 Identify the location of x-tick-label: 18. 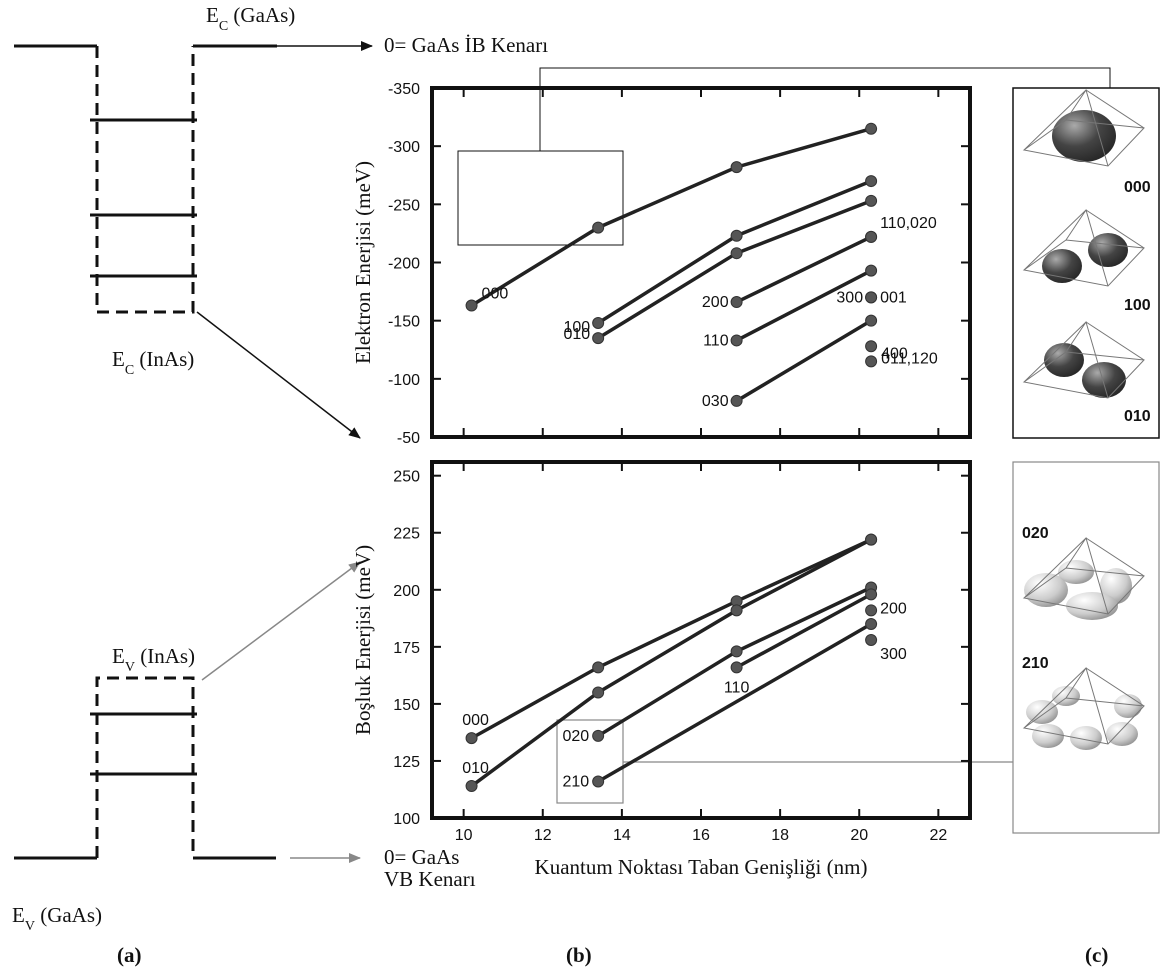
(780, 835).